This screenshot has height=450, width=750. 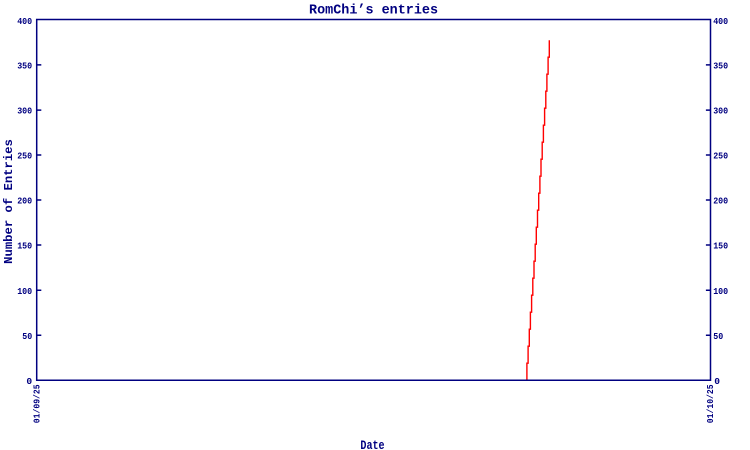 What do you see at coordinates (373, 11) in the screenshot?
I see `svg-text: RomChi’s entries` at bounding box center [373, 11].